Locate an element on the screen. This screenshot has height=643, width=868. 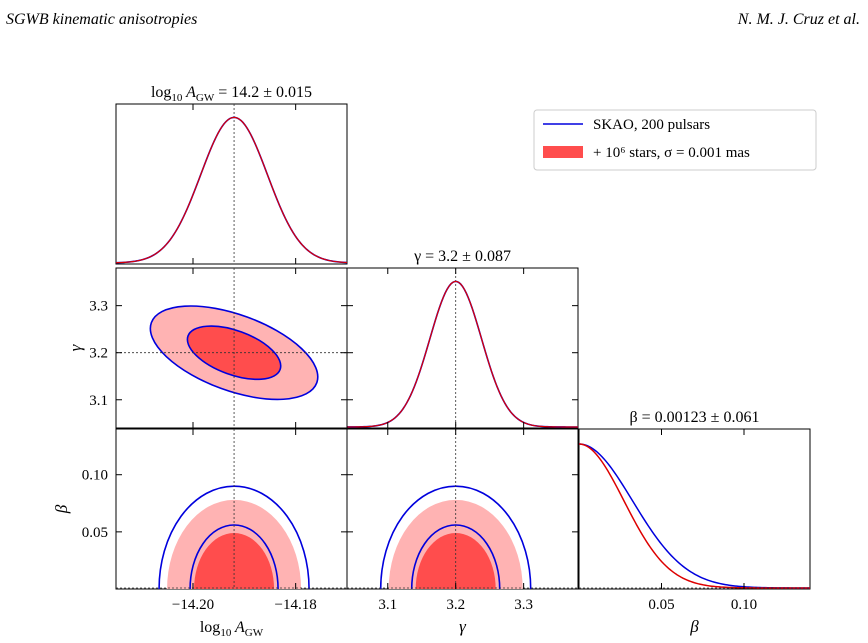
panel-logA-gamma is located at coordinates (231, 348).